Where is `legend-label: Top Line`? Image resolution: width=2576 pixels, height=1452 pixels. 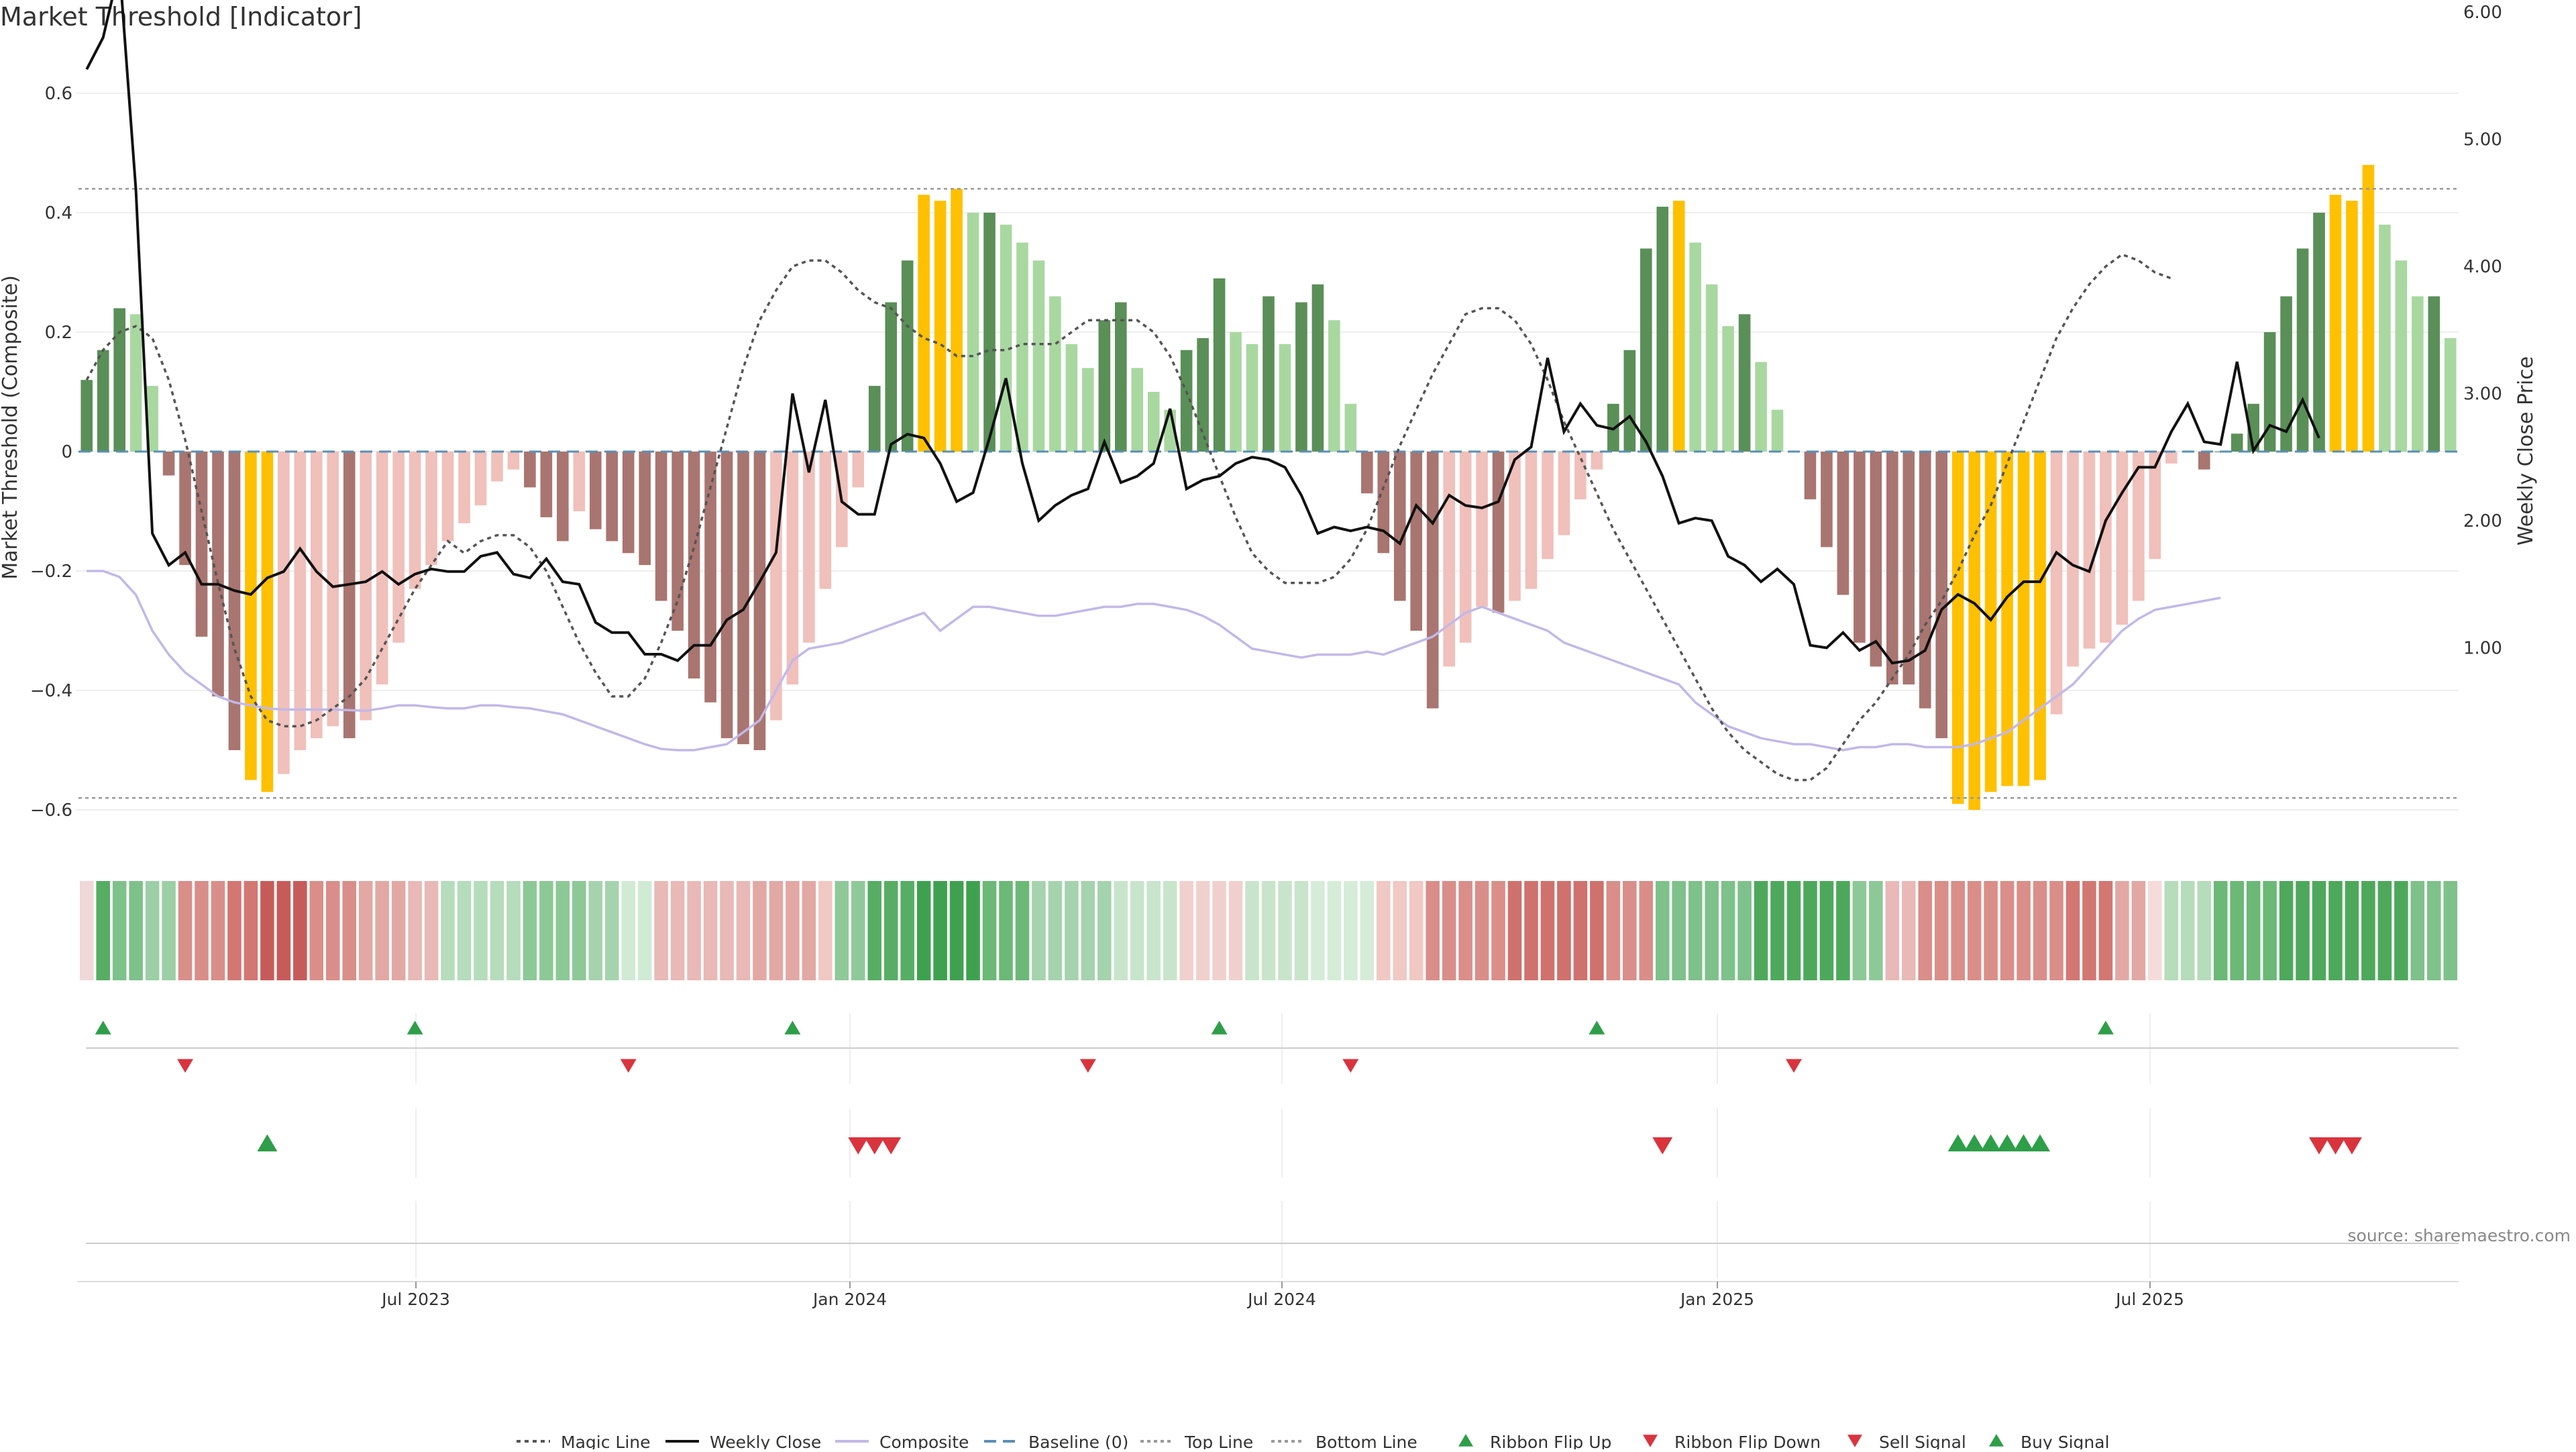 legend-label: Top Line is located at coordinates (1218, 1441).